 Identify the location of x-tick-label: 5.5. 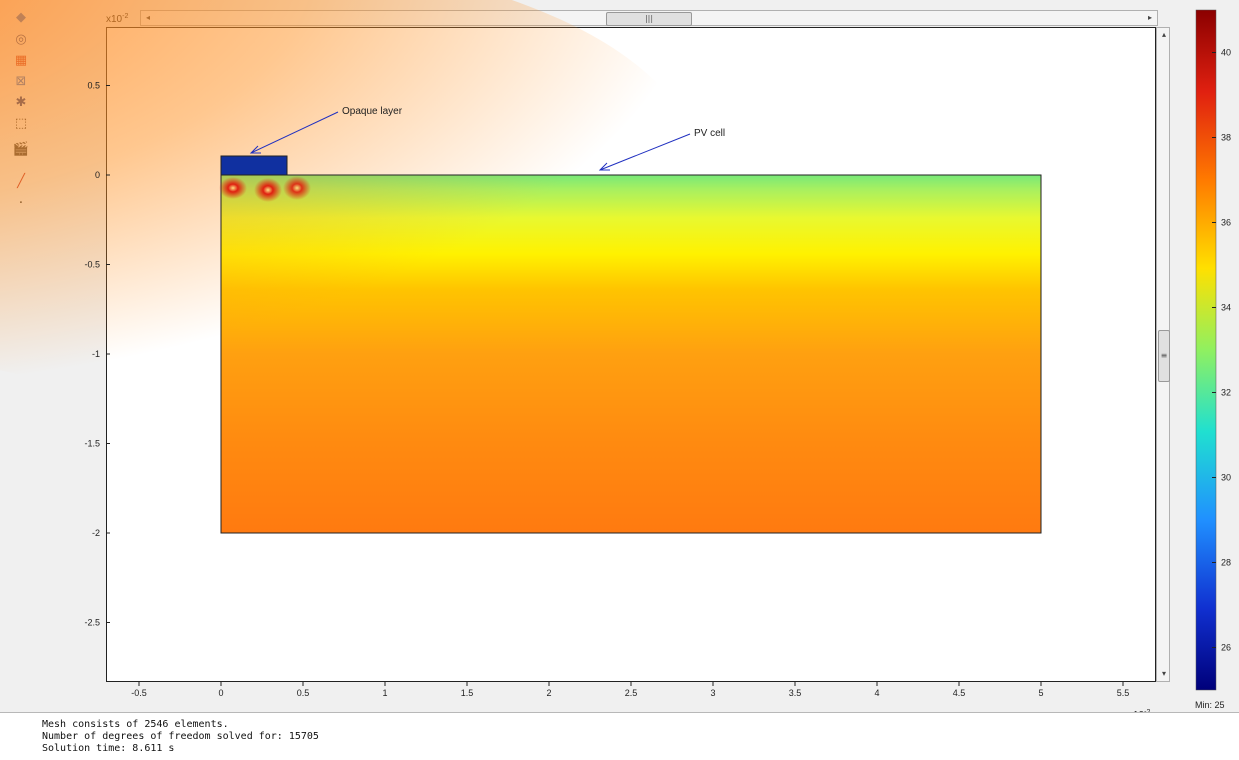
(1123, 693).